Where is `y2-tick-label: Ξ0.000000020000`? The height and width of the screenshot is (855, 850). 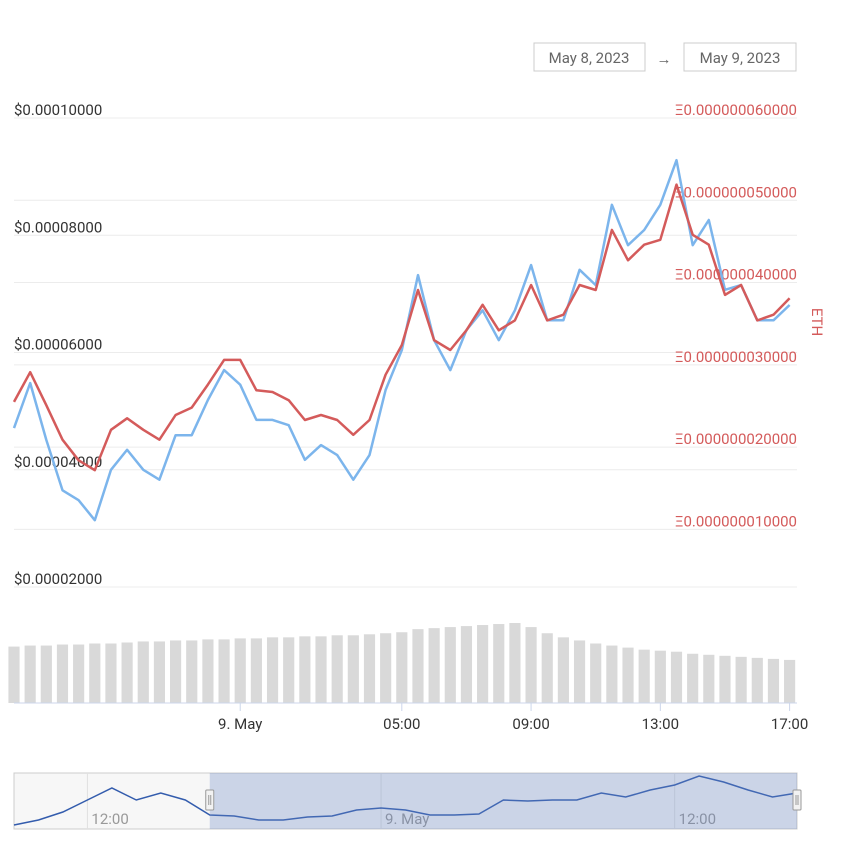
y2-tick-label: Ξ0.000000020000 is located at coordinates (736, 439).